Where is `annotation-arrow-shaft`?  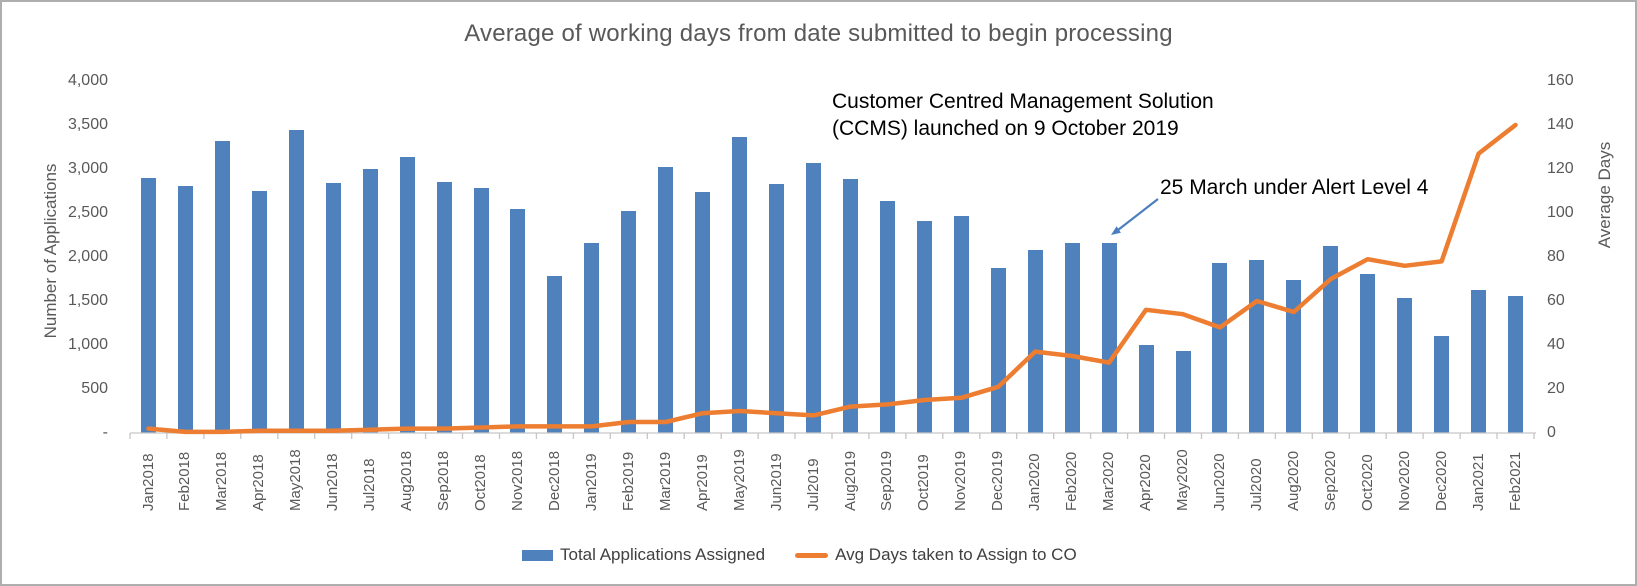
annotation-arrow-shaft is located at coordinates (1138, 214).